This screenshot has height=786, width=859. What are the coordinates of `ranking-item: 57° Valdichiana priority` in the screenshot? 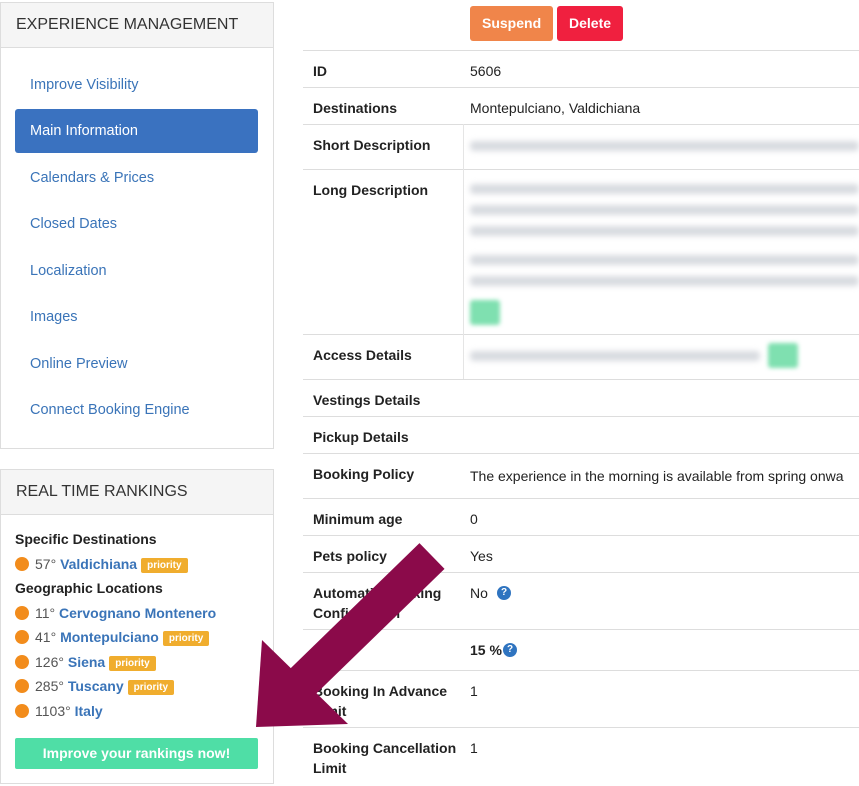 It's located at (101, 564).